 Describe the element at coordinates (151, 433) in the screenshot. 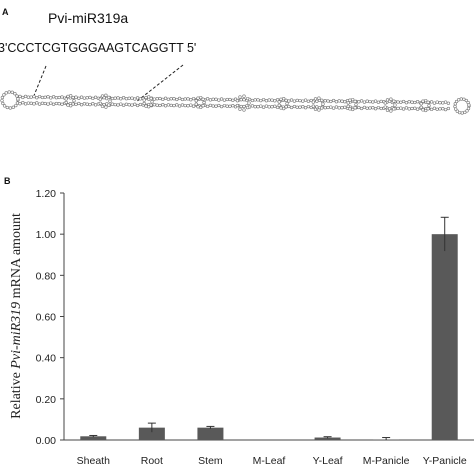

I see `bar-root` at that location.